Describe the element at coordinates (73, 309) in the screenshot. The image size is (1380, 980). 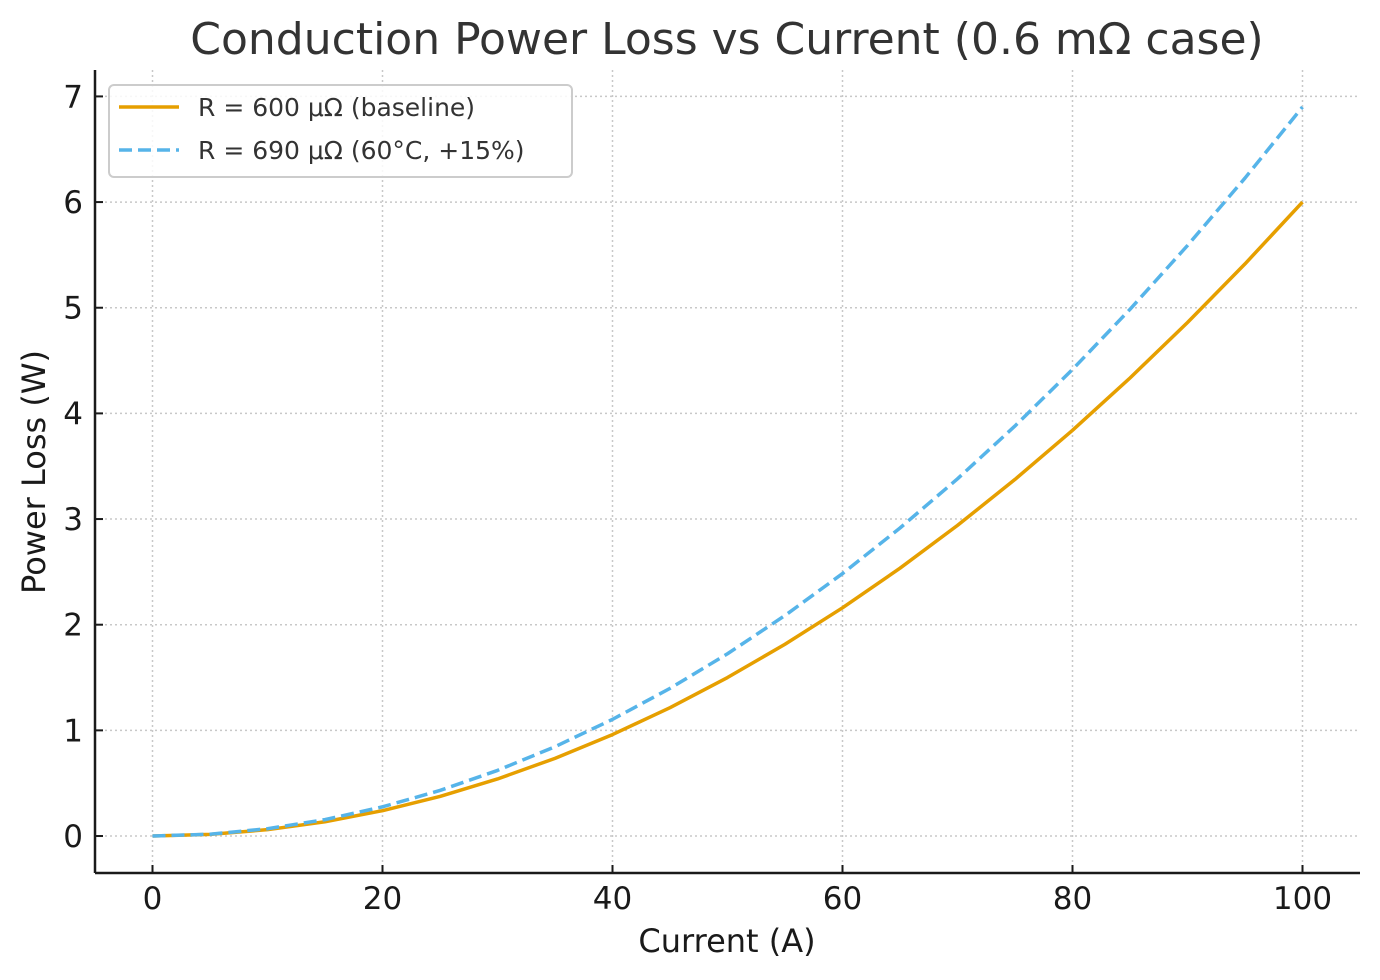
I see `y-tick-label: 5` at that location.